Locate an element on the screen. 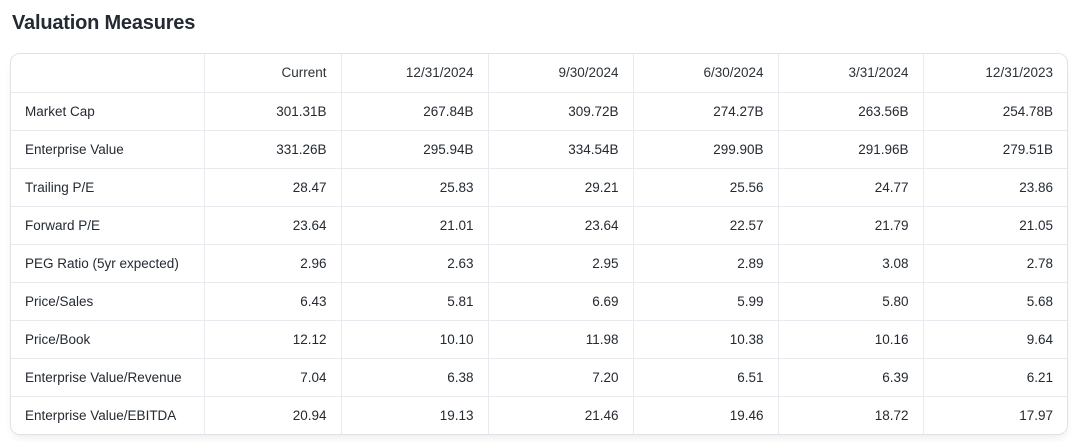  table-cell: 5.99 is located at coordinates (705, 300).